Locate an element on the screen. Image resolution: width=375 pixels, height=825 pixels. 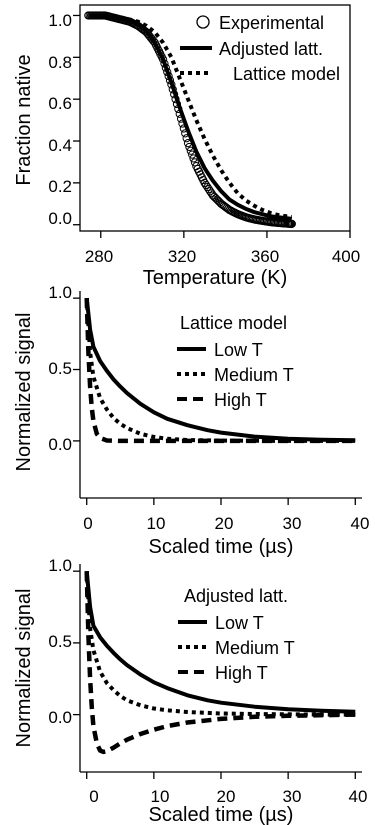
legend-label: Lattice model is located at coordinates (286, 74).